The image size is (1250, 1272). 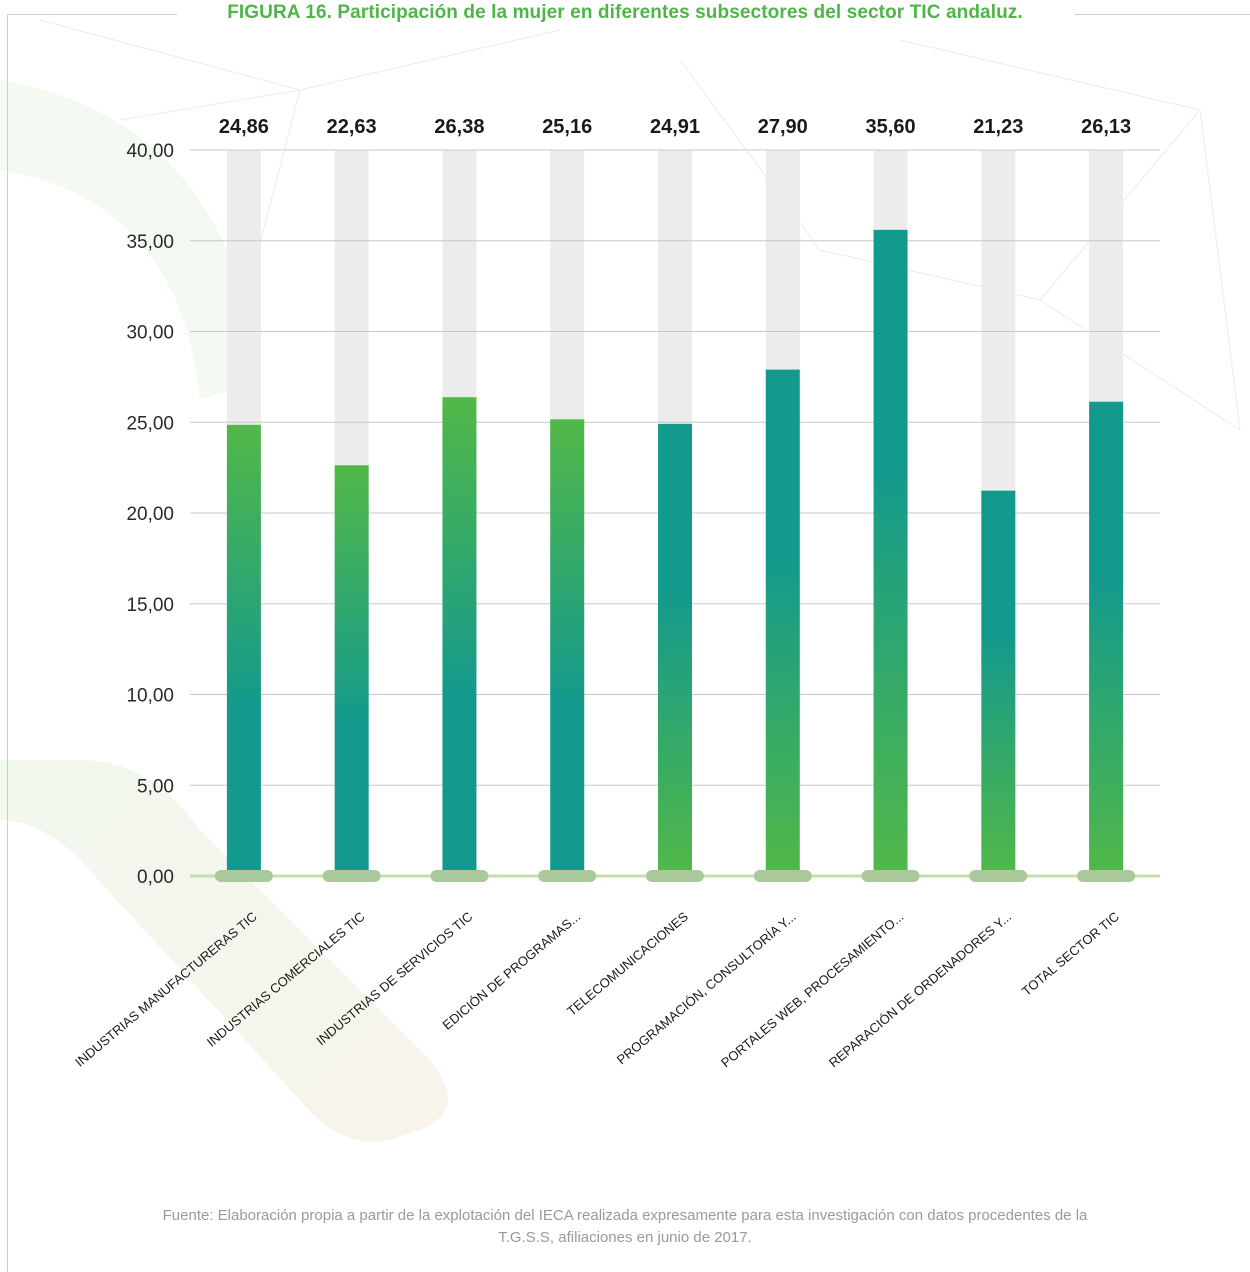 I want to click on frame-top-border-left, so click(x=92, y=14).